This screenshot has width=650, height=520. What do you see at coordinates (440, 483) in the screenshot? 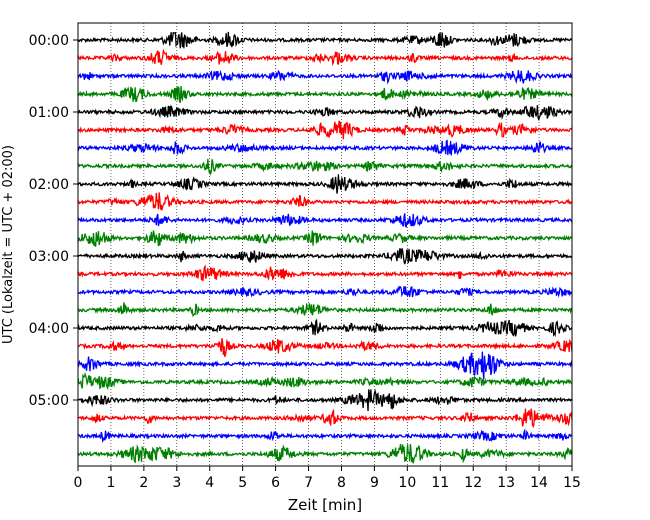
I see `x-tick-label-11: 11` at bounding box center [440, 483].